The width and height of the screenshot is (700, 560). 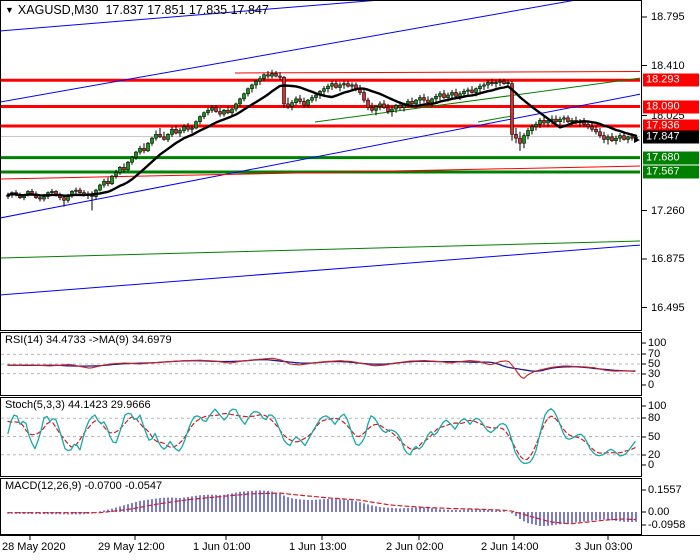 What do you see at coordinates (187, 10) in the screenshot?
I see `ohlc-values: 17.837 17.851 17.835 17.847` at bounding box center [187, 10].